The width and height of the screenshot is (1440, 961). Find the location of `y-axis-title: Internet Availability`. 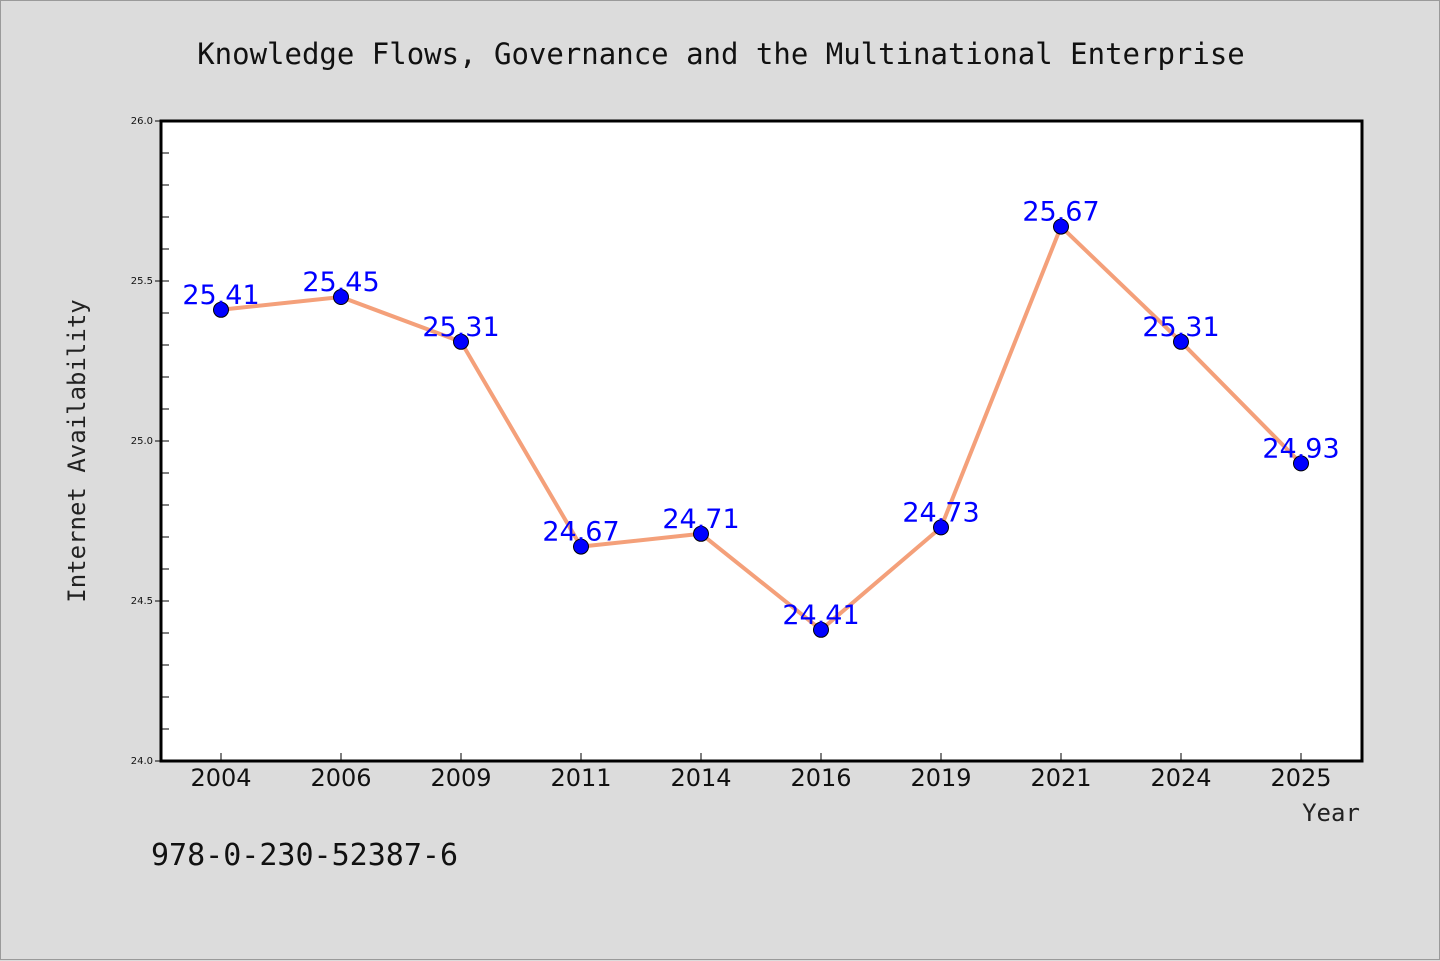

y-axis-title: Internet Availability is located at coordinates (77, 450).